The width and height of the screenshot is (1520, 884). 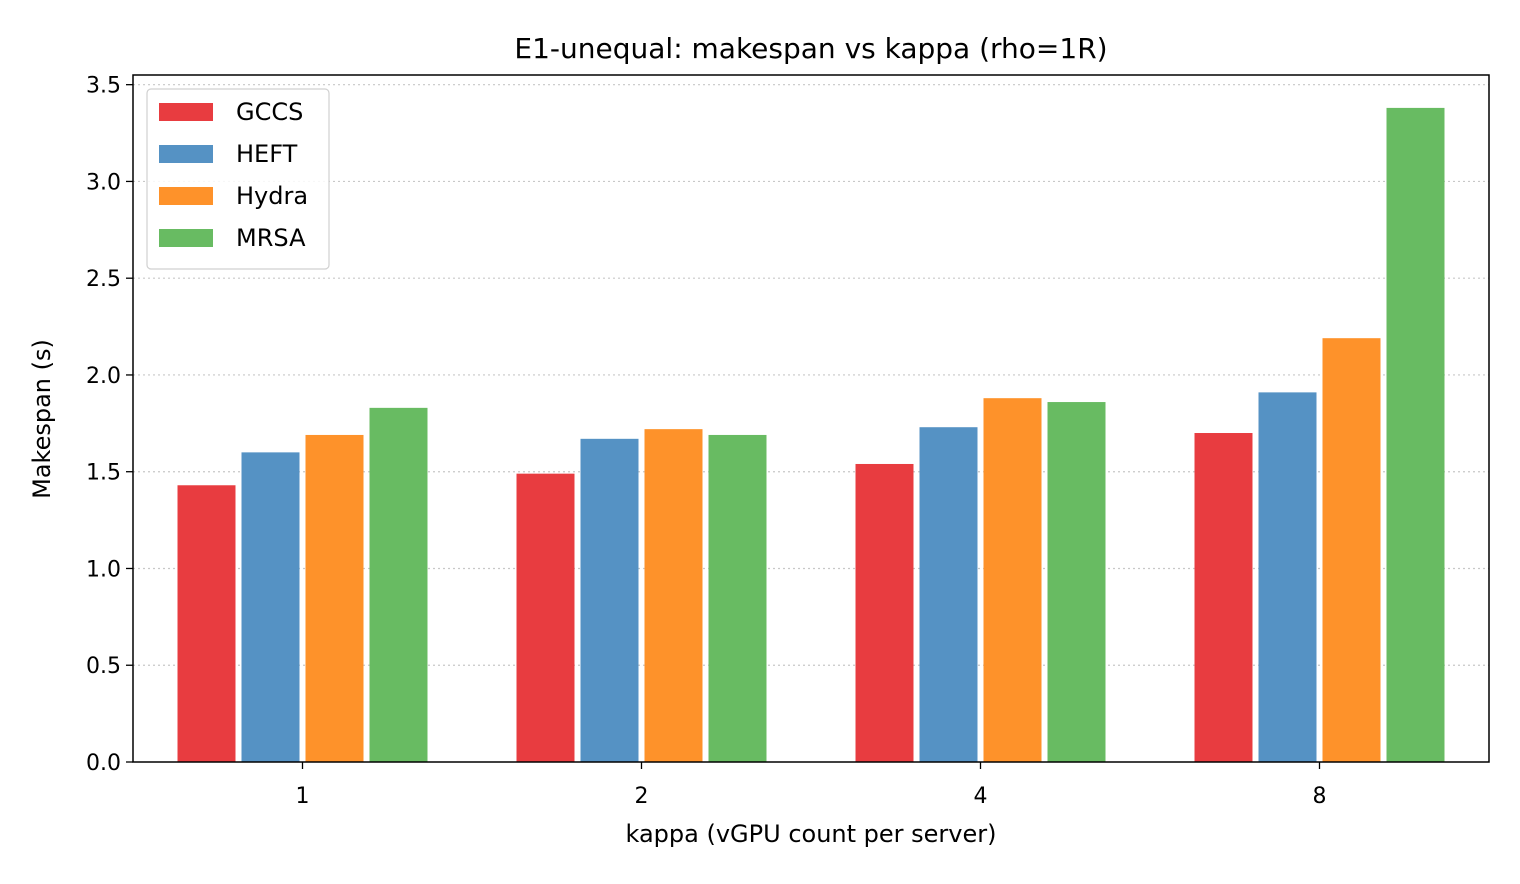 What do you see at coordinates (267, 154) in the screenshot?
I see `legend-label: HEFT` at bounding box center [267, 154].